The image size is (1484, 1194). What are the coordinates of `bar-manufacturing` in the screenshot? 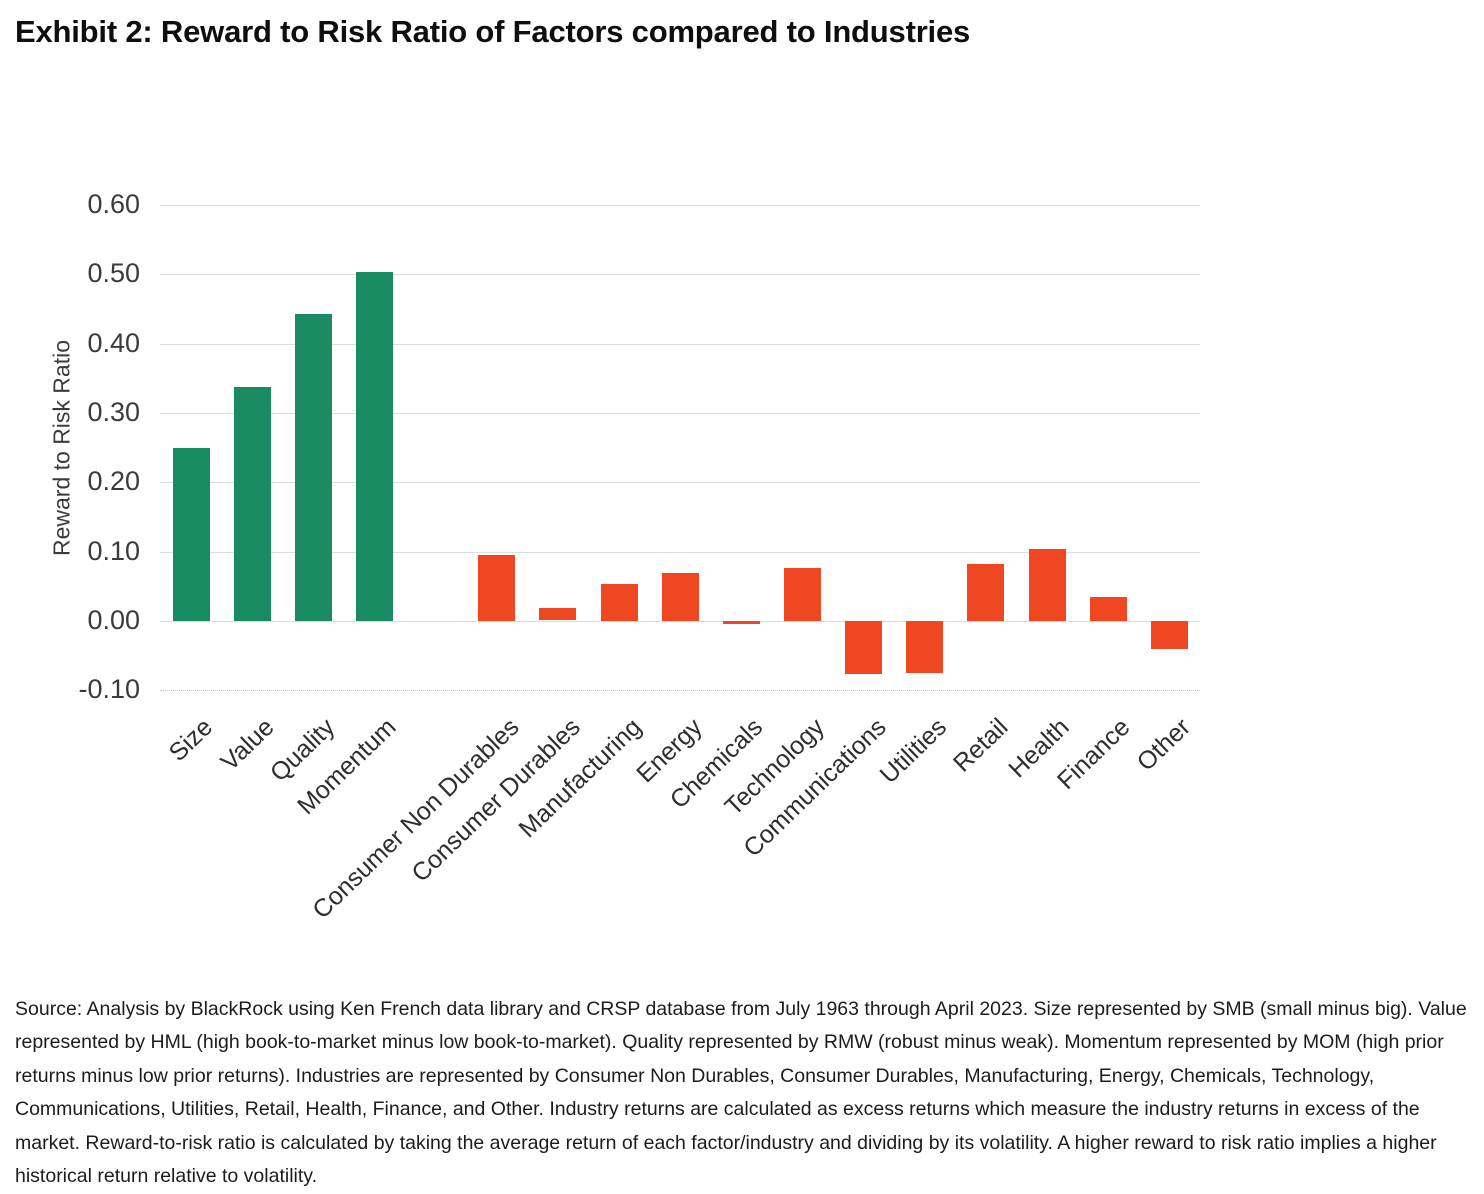 It's located at (619, 602).